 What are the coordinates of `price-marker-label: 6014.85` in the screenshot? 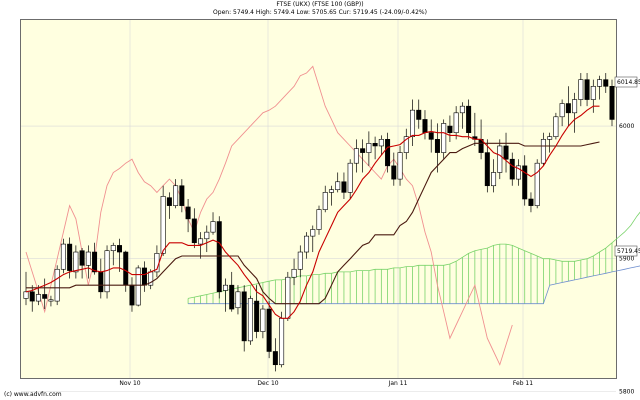 It's located at (628, 82).